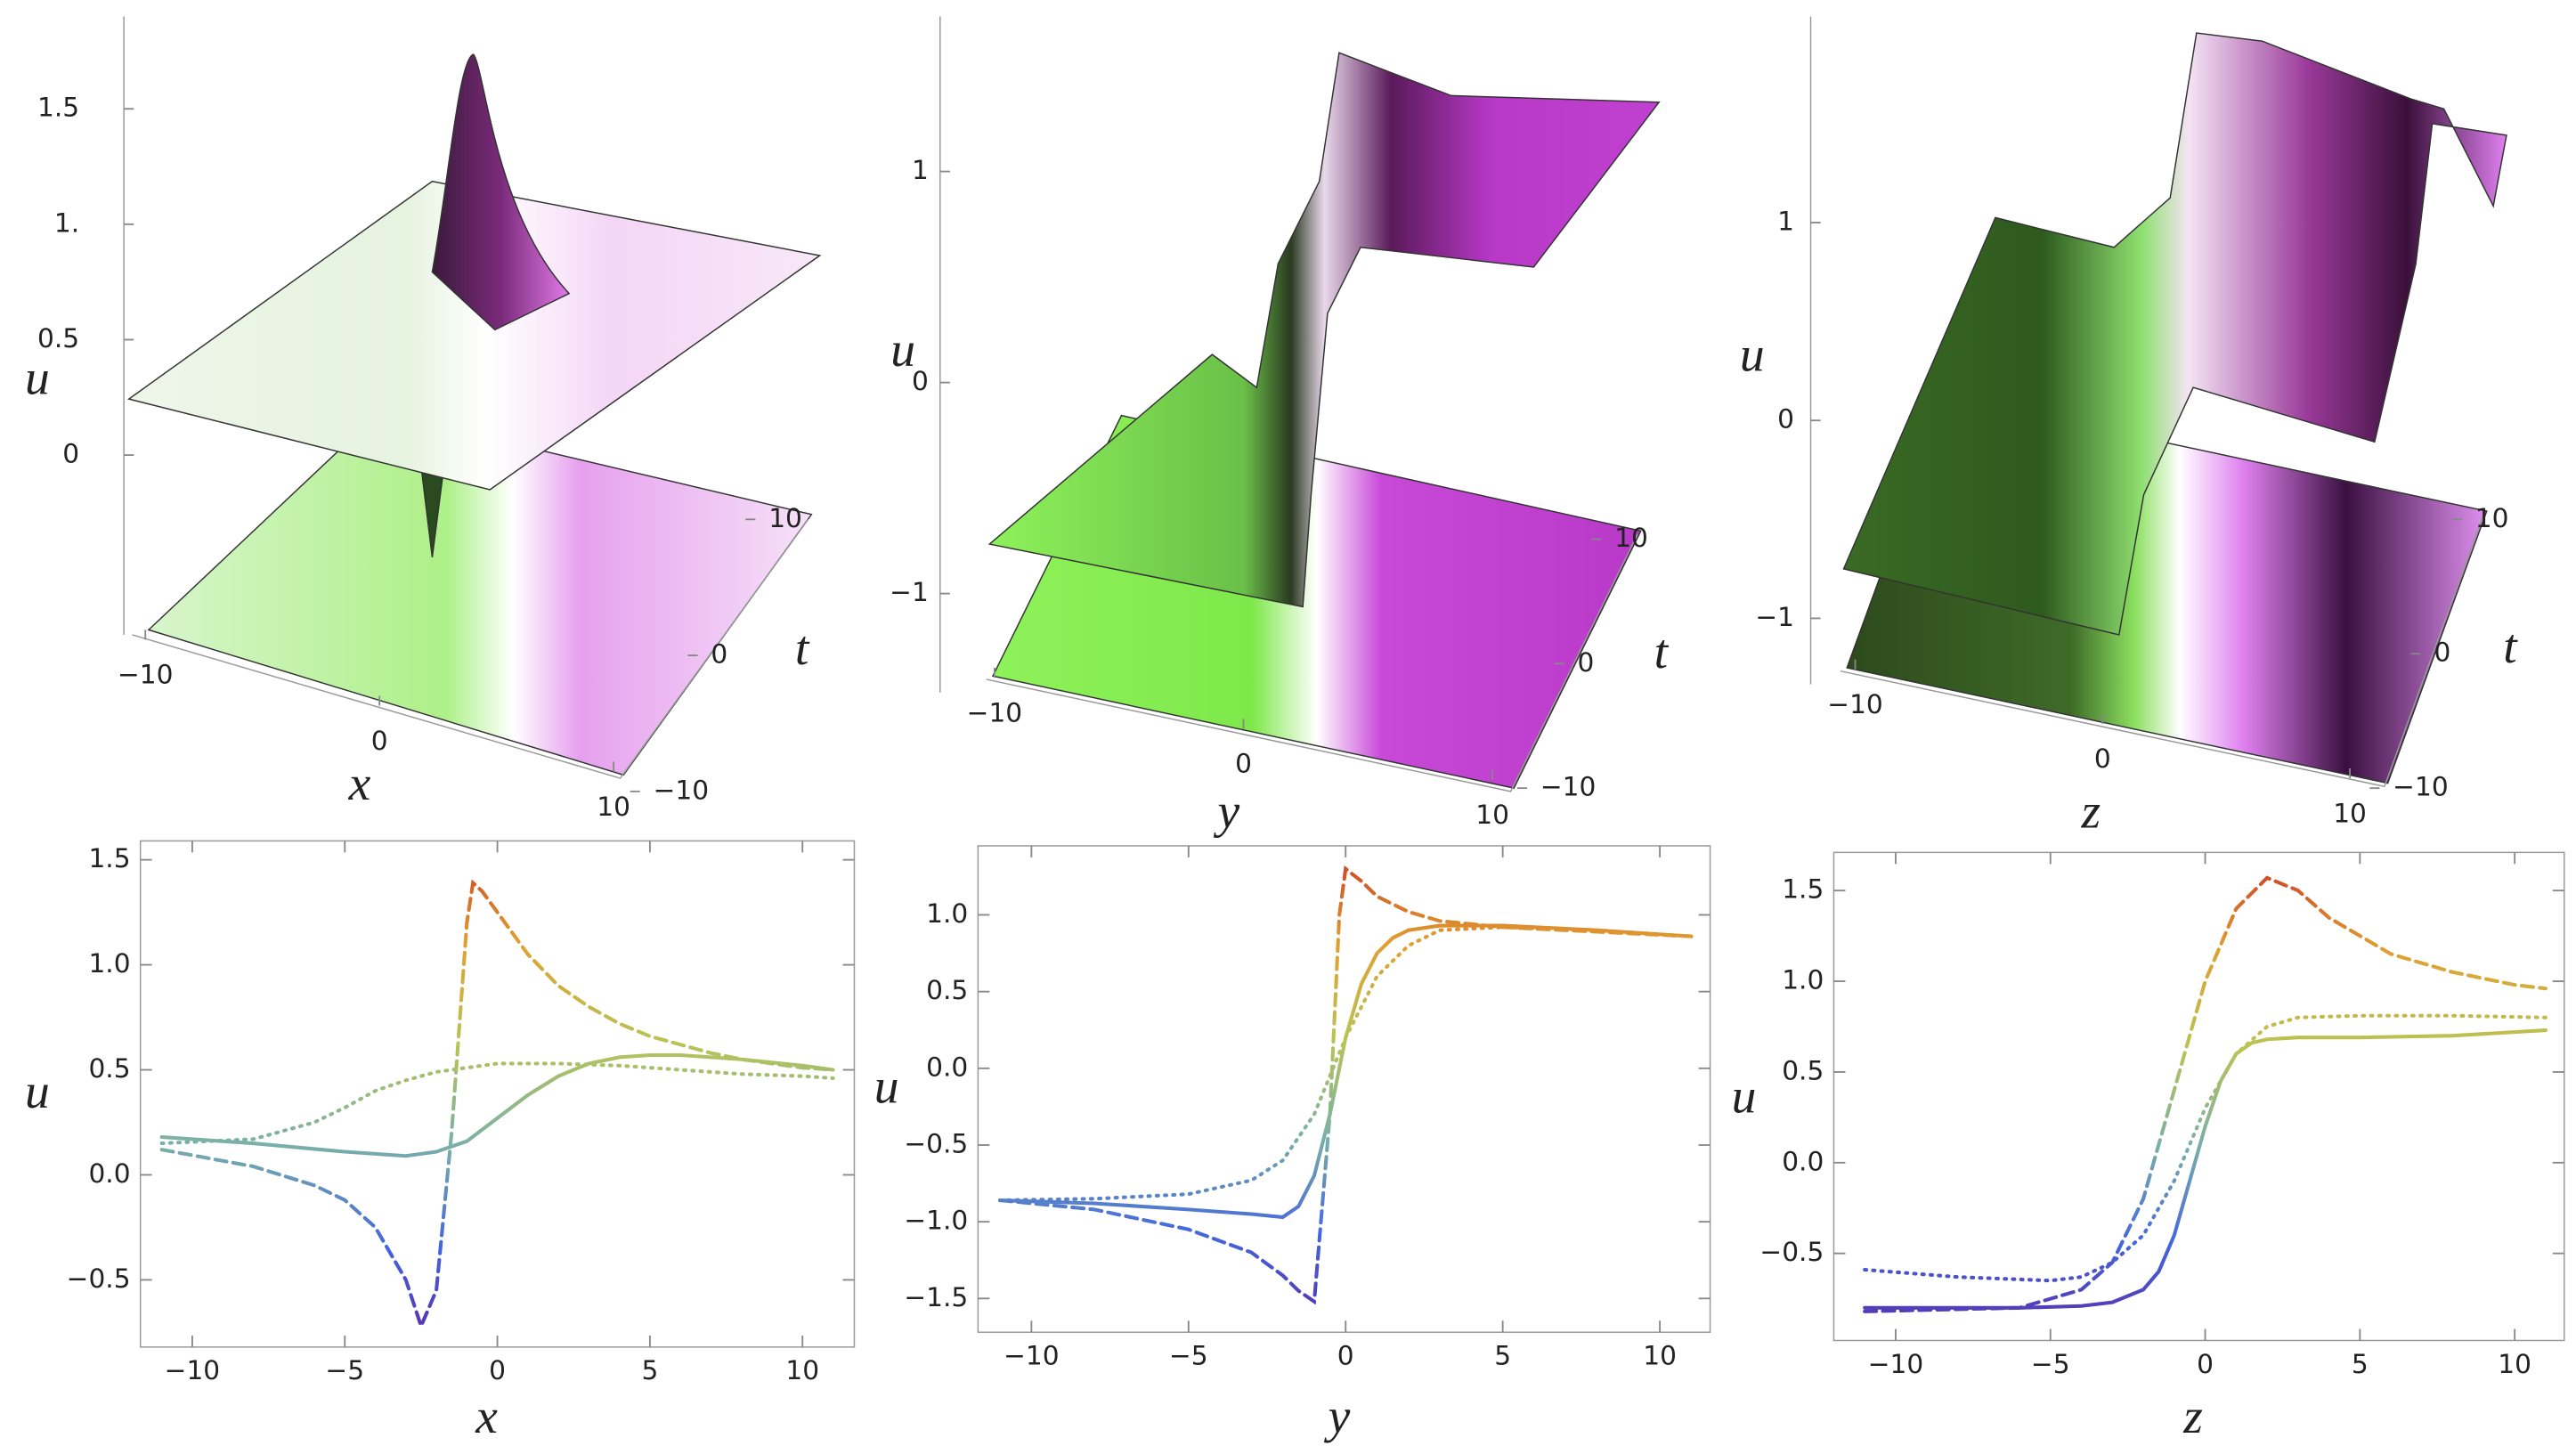 Image resolution: width=2576 pixels, height=1446 pixels. What do you see at coordinates (936, 1221) in the screenshot?
I see `y-tick-label: −1.0` at bounding box center [936, 1221].